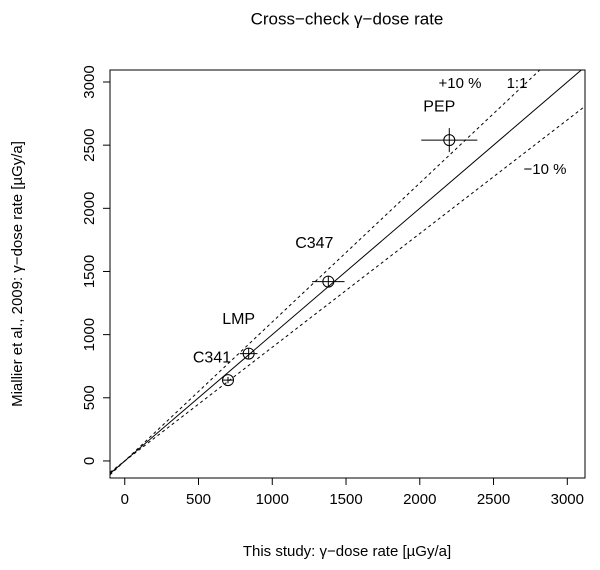 The image size is (600, 570). I want to click on point-label: PEP, so click(439, 106).